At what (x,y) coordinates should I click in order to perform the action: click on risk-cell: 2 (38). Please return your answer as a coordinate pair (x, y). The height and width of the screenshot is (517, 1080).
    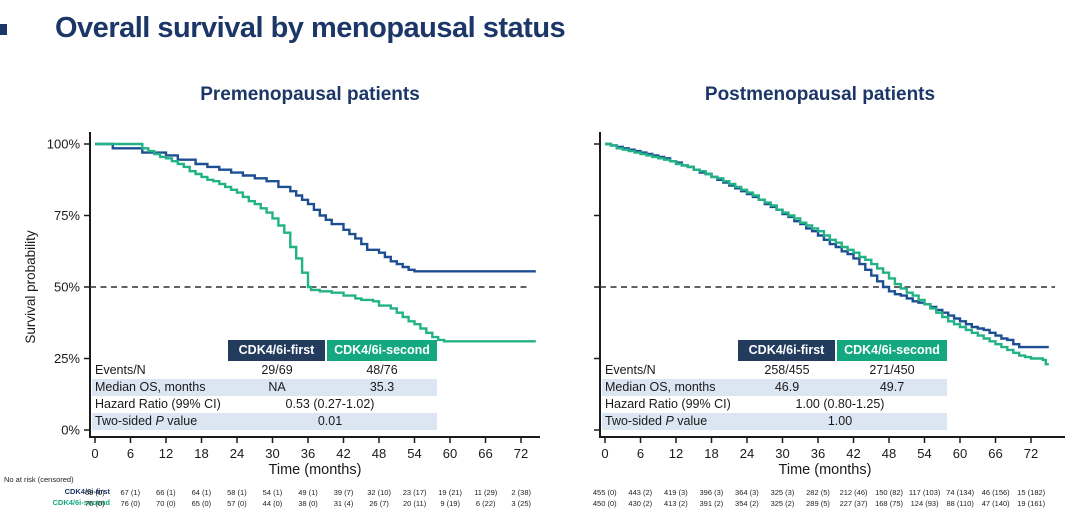
    Looking at the image, I should click on (521, 492).